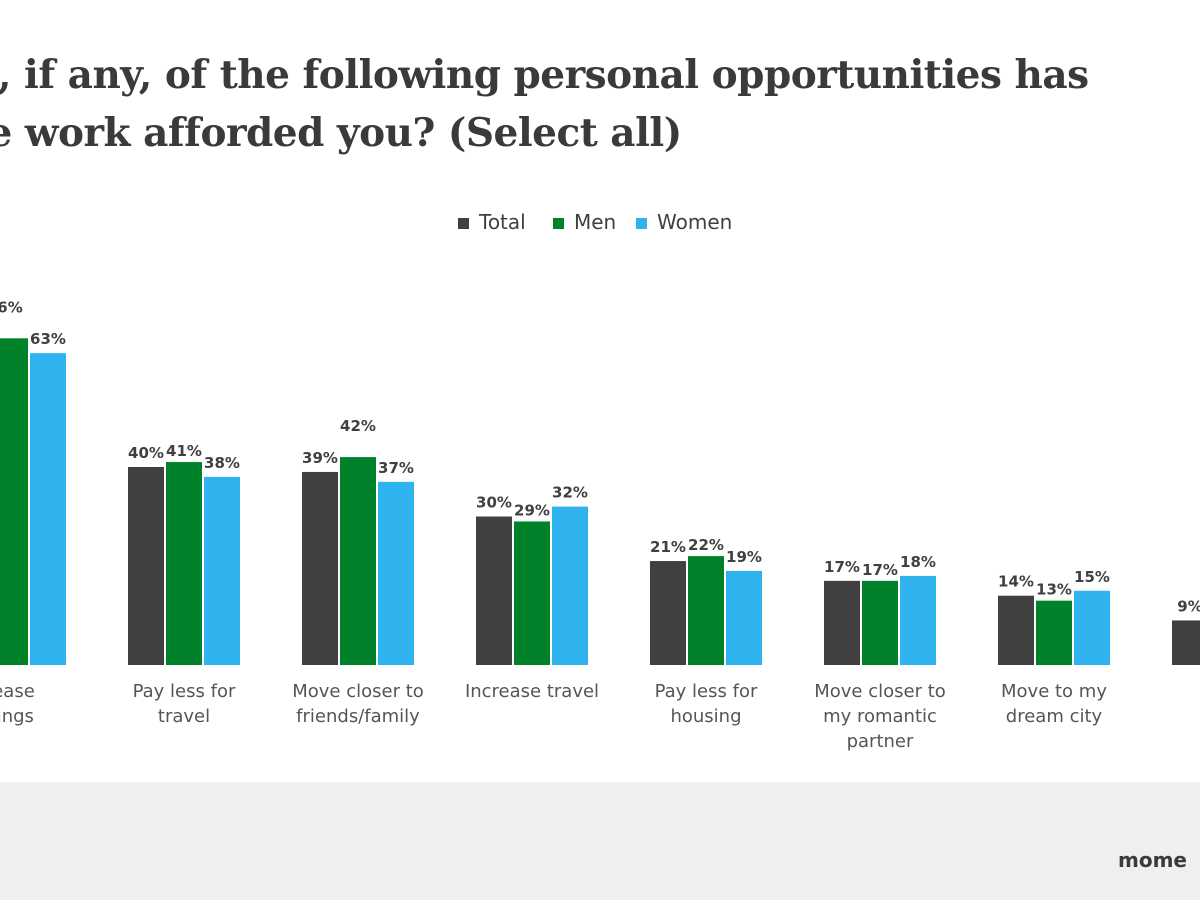 Image resolution: width=1200 pixels, height=900 pixels. What do you see at coordinates (880, 570) in the screenshot?
I see `data-label-men-5: 17%` at bounding box center [880, 570].